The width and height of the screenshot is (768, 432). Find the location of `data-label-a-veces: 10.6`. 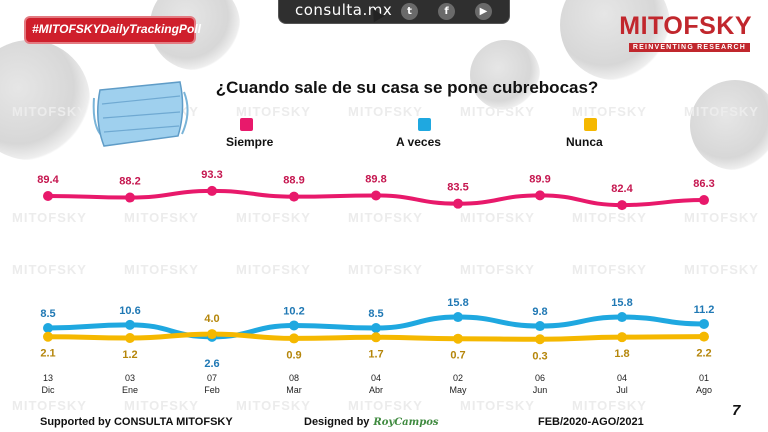

data-label-a-veces: 10.6 is located at coordinates (129, 311).